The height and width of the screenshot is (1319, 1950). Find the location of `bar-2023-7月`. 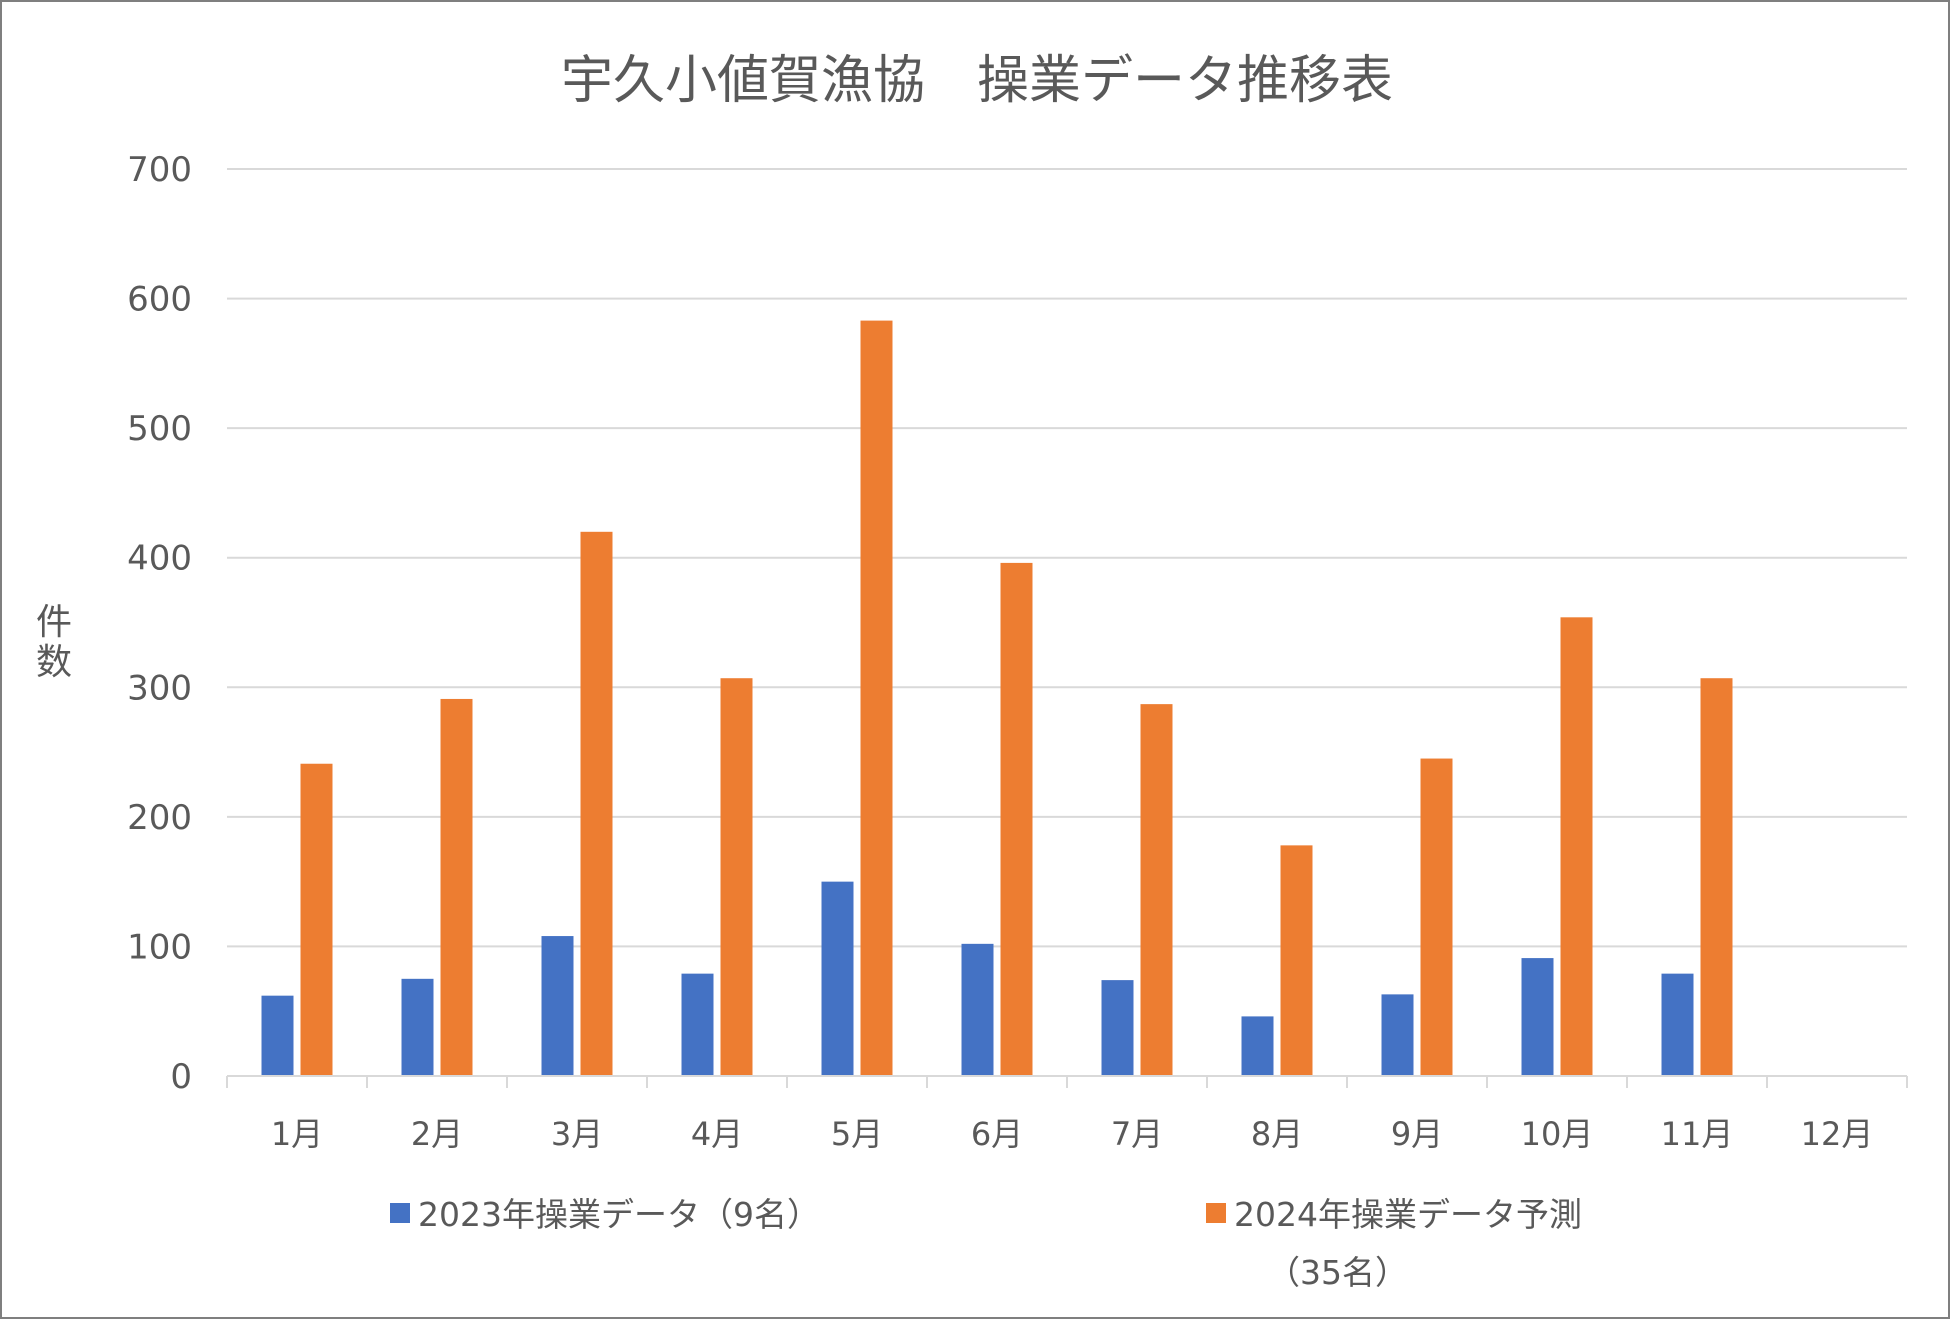

bar-2023-7月 is located at coordinates (1117, 1028).